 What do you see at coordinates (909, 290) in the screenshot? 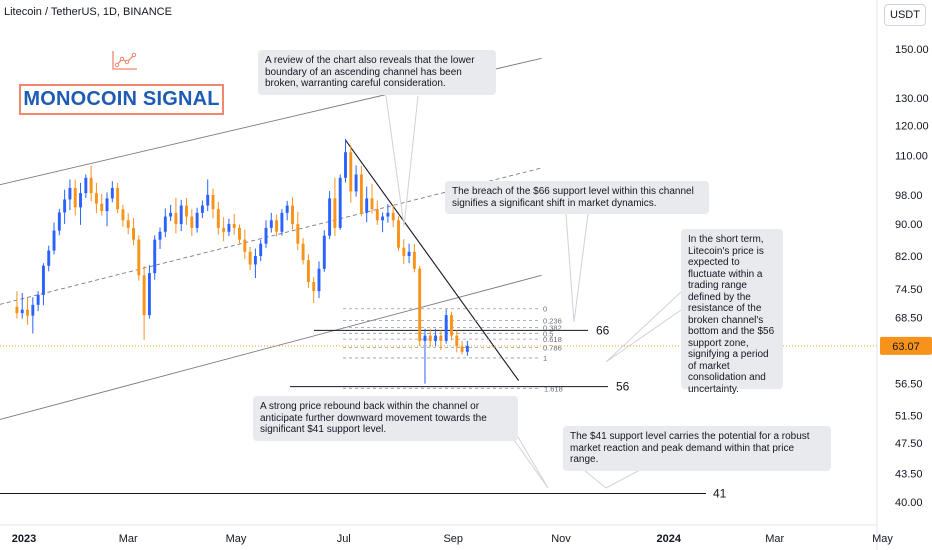
I see `y-tick-label: 74.50` at bounding box center [909, 290].